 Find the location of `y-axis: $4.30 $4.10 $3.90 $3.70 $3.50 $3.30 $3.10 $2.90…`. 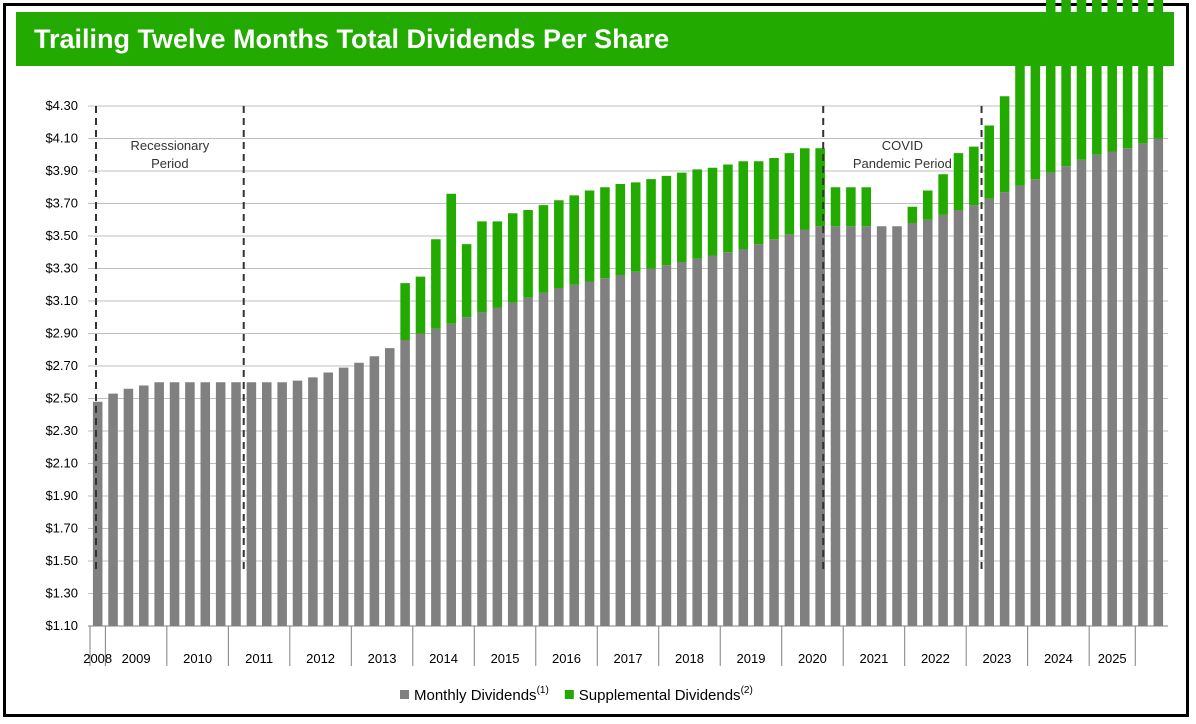

y-axis: $4.30 $4.10 $3.90 $3.70 $3.50 $3.30 $3.10 $2.90… is located at coordinates (61, 365).